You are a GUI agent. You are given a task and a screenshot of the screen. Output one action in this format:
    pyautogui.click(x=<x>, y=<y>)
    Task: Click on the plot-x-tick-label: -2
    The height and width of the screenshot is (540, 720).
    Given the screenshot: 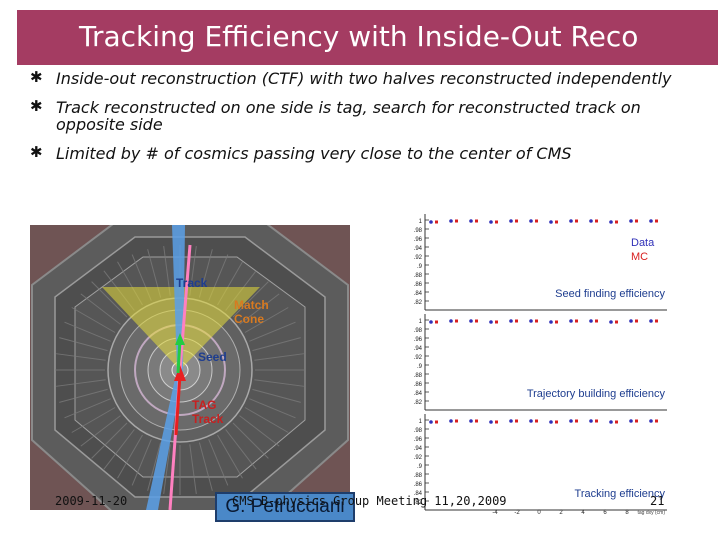 What is the action you would take?
    pyautogui.click(x=517, y=512)
    